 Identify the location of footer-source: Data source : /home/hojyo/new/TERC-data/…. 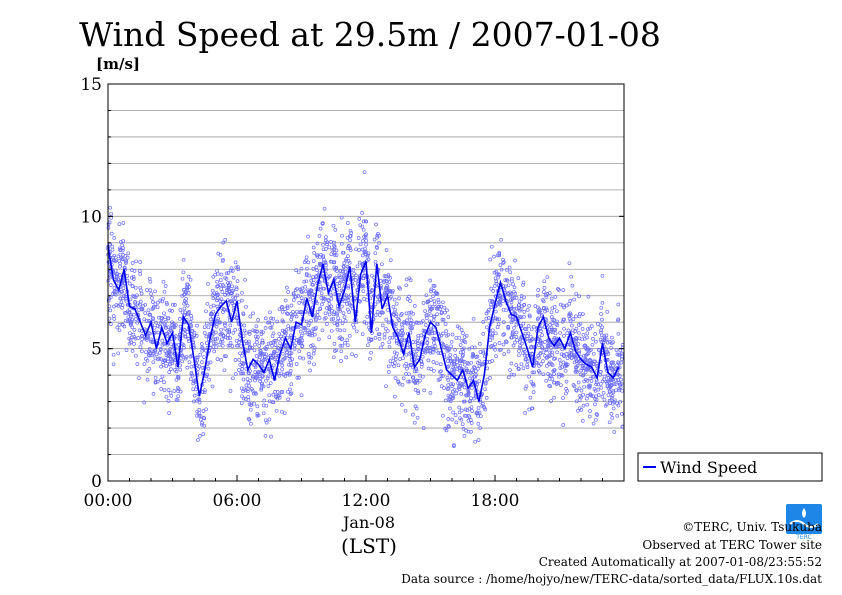
(611, 579).